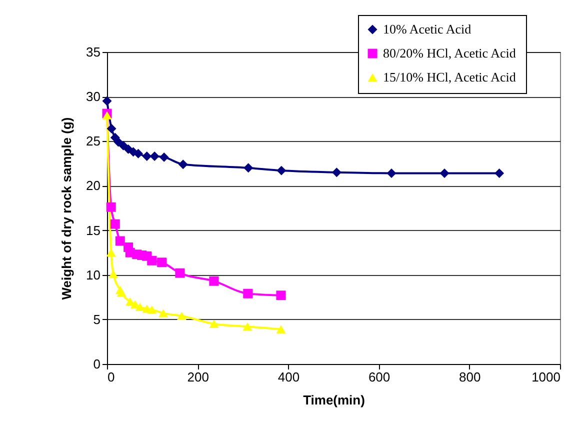 This screenshot has height=444, width=578. What do you see at coordinates (546, 377) in the screenshot?
I see `x-tick-label: 1000` at bounding box center [546, 377].